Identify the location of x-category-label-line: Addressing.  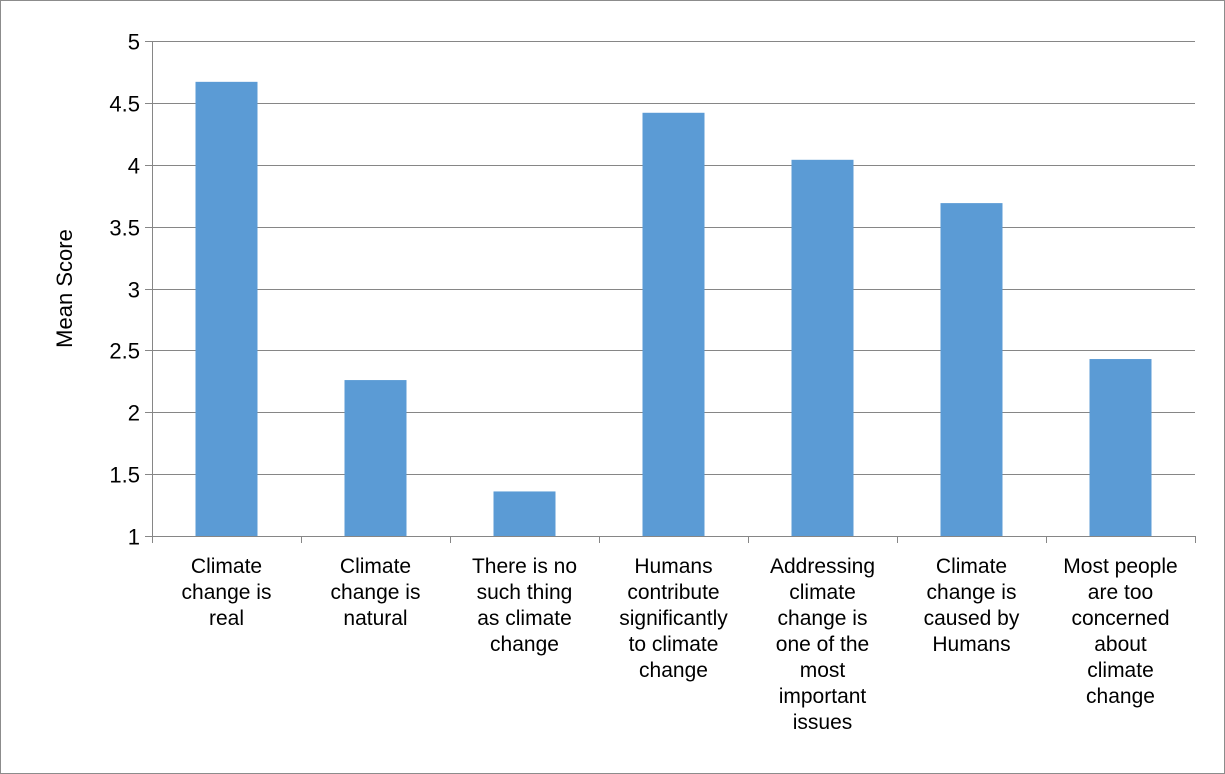
(822, 566).